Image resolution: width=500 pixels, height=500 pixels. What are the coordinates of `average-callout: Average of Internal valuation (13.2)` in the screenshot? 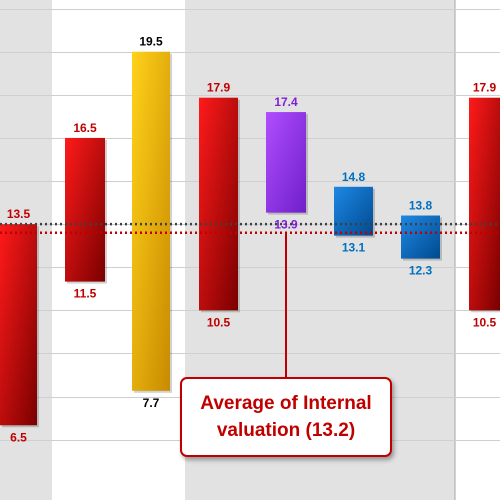 It's located at (286, 417).